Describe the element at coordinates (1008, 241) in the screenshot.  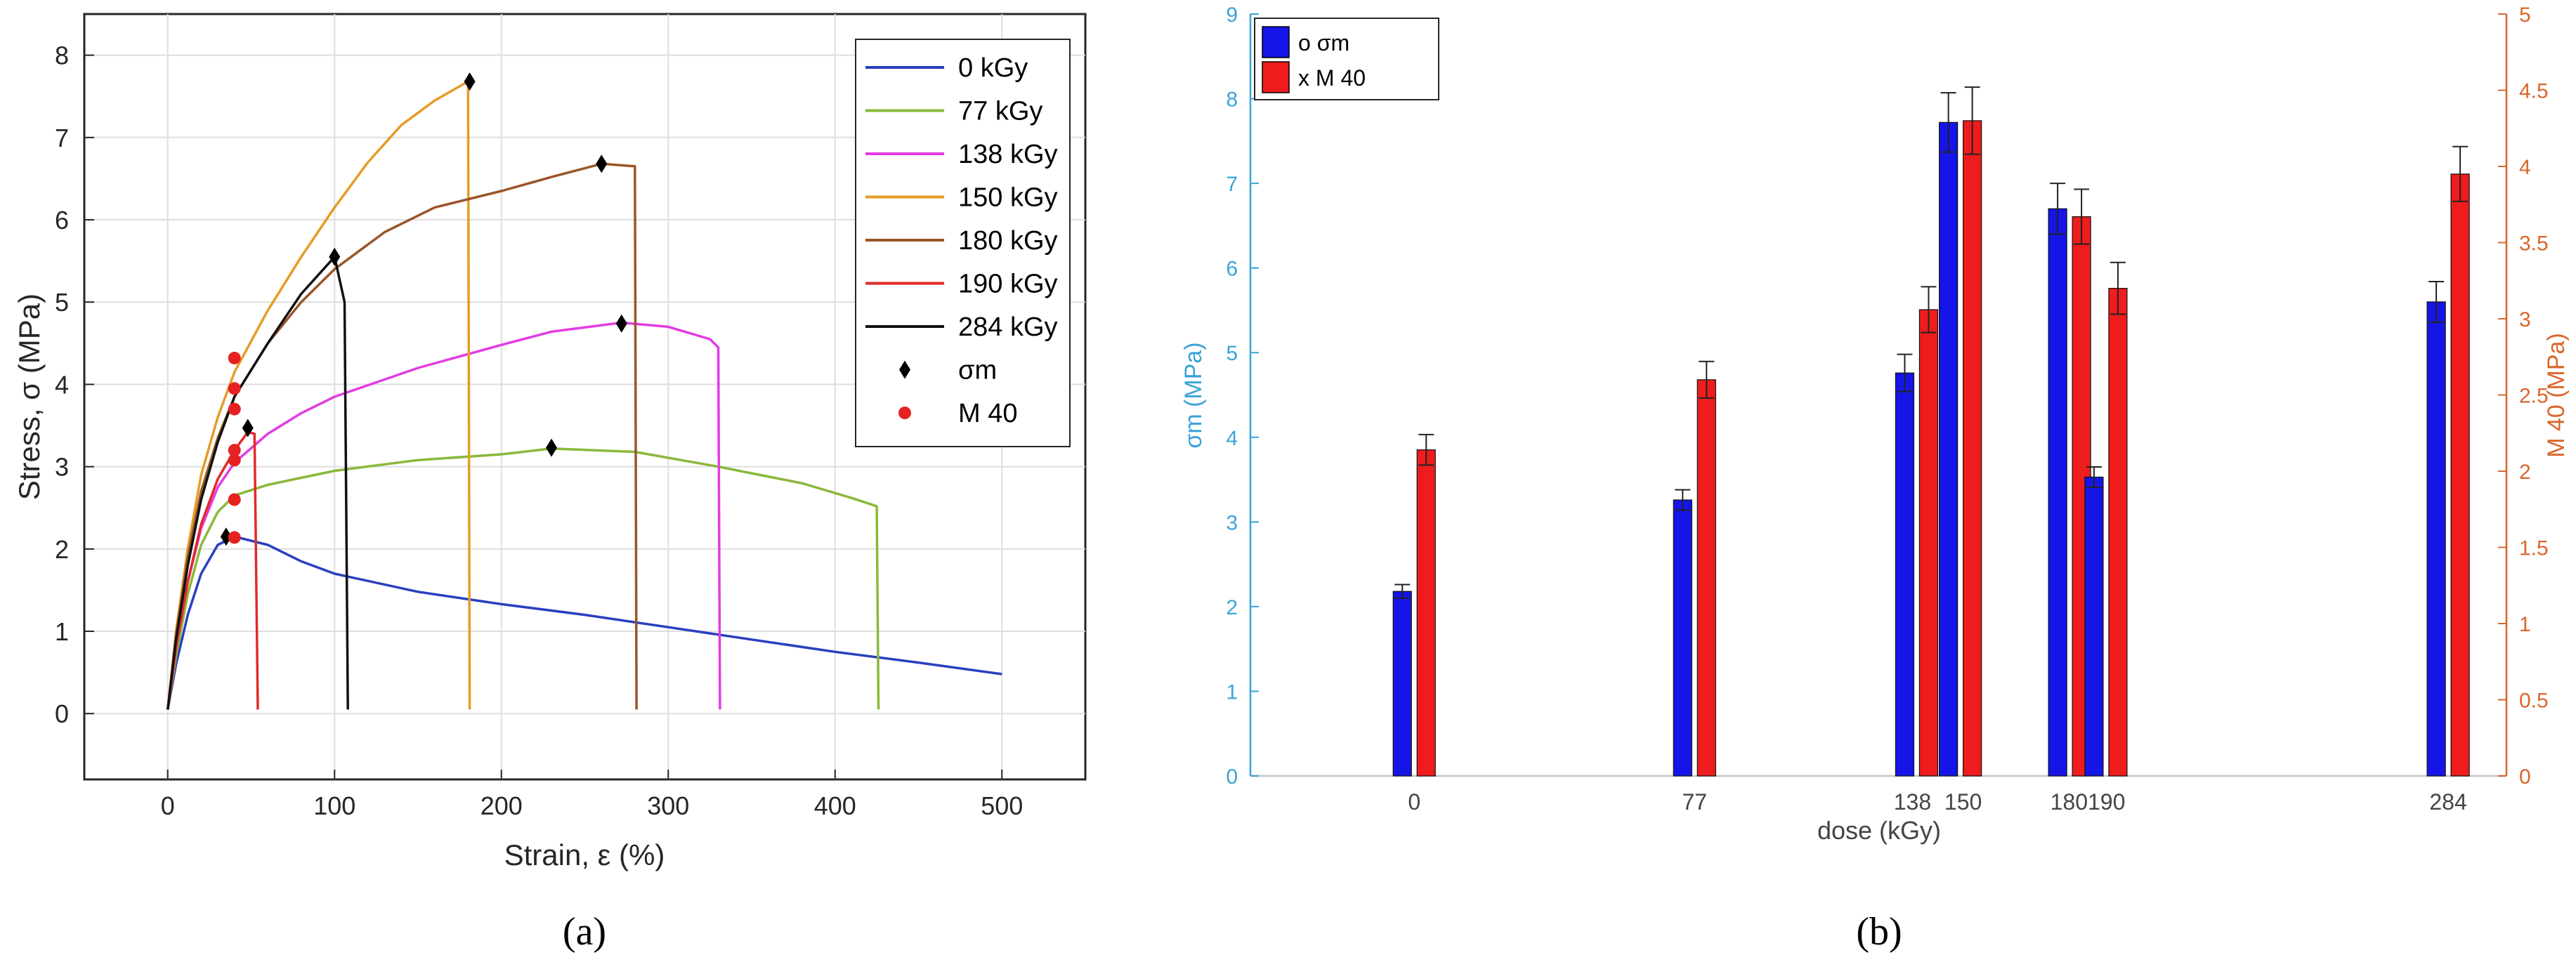
I see `legend-label-180-kgy: 180 kGy` at that location.